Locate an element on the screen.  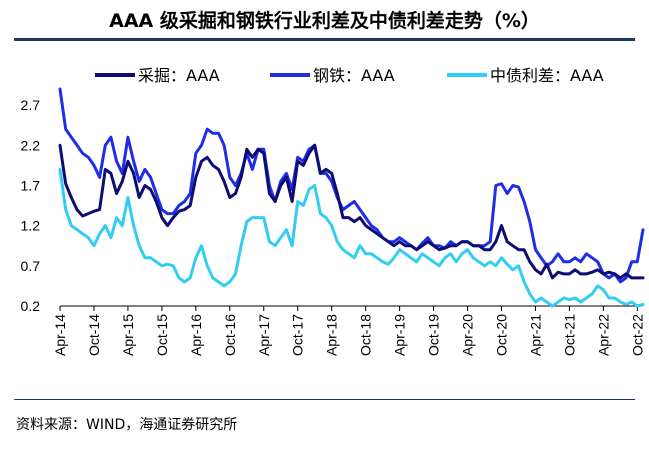
x-tick-label: Oct-15 is located at coordinates (162, 335).